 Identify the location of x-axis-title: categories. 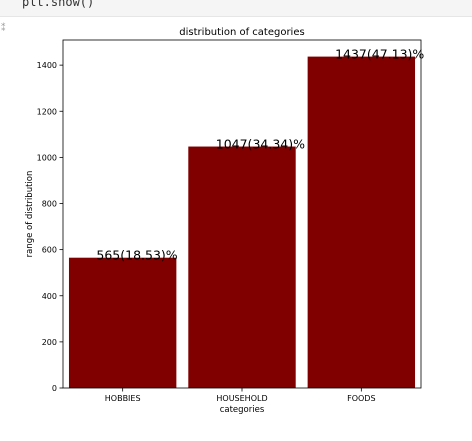
(242, 410).